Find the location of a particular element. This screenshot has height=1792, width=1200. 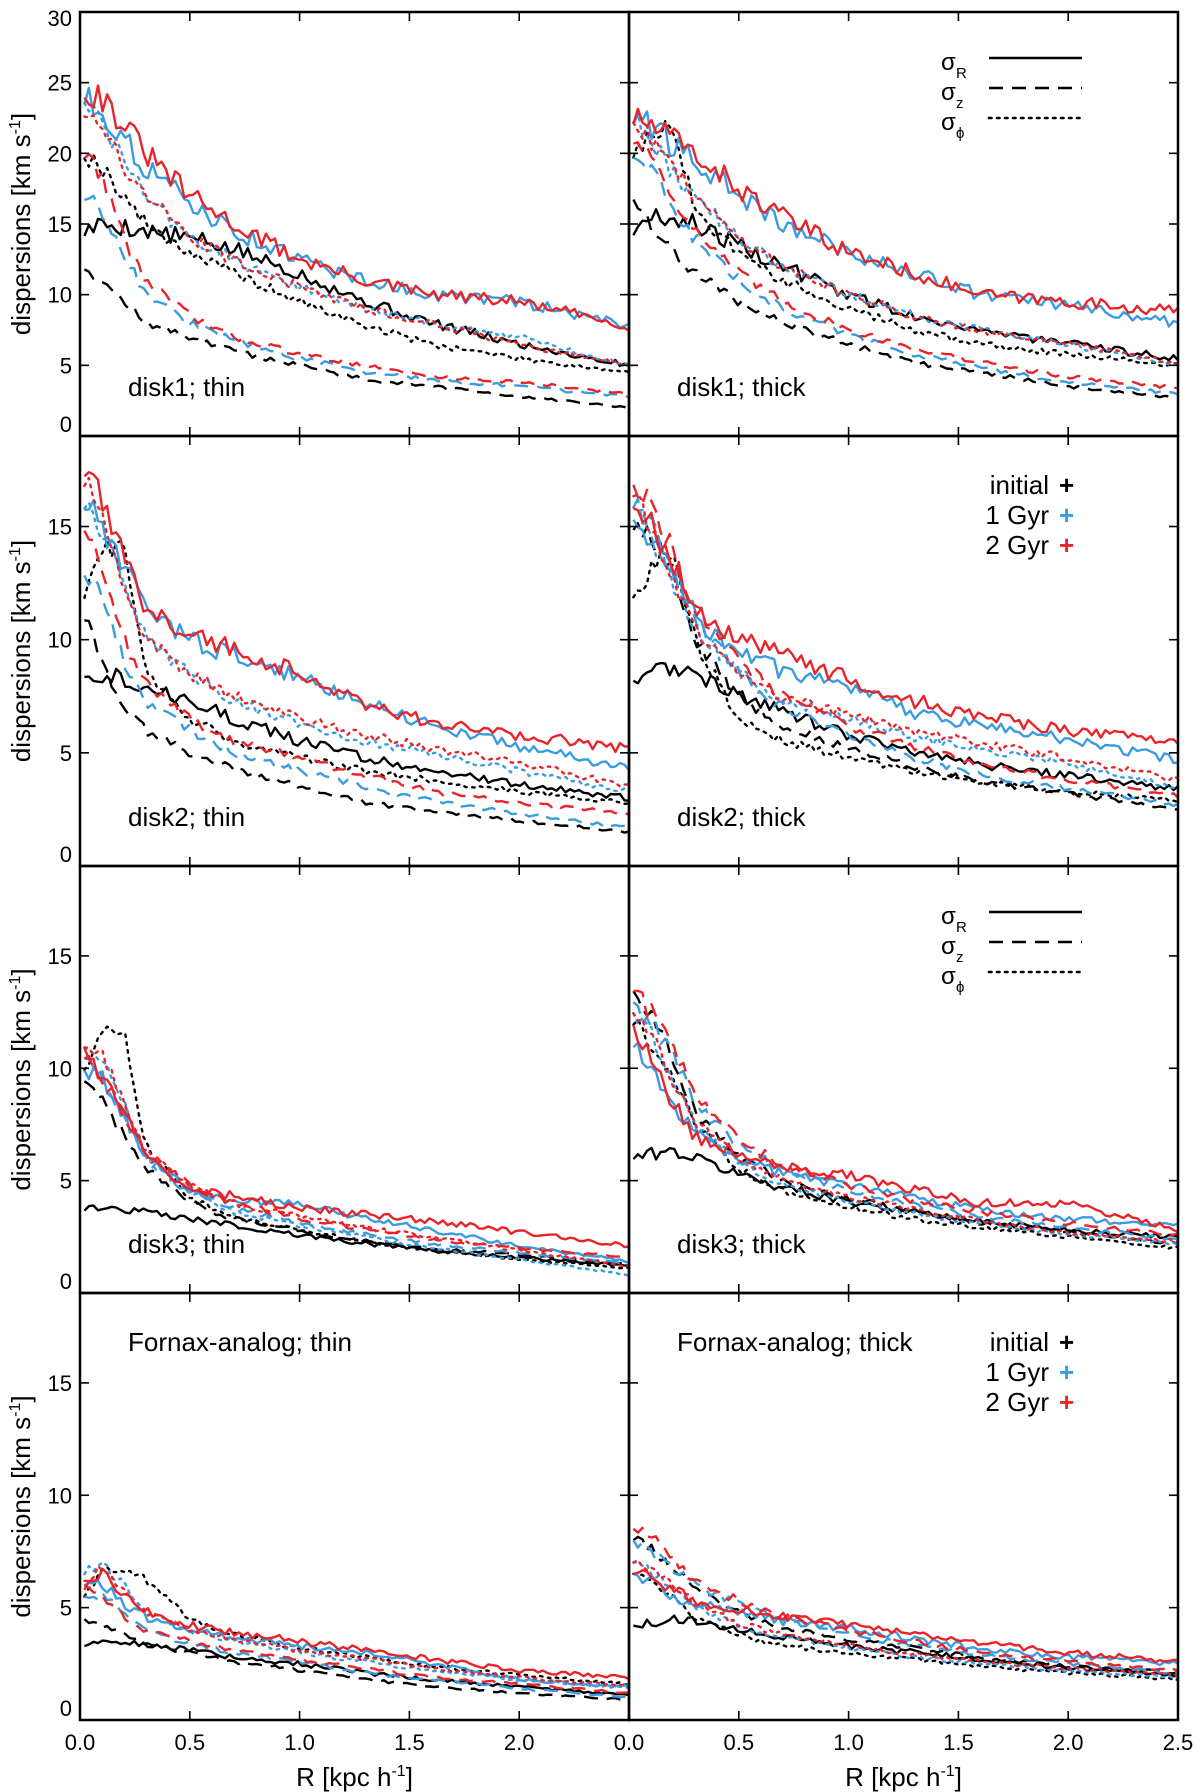

x-tick-label: 2.5 is located at coordinates (1178, 1742).